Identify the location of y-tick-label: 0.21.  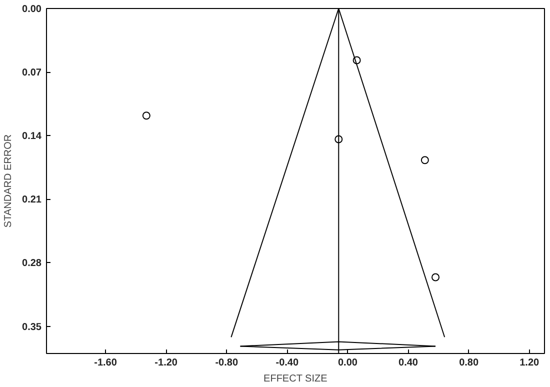
(32, 200).